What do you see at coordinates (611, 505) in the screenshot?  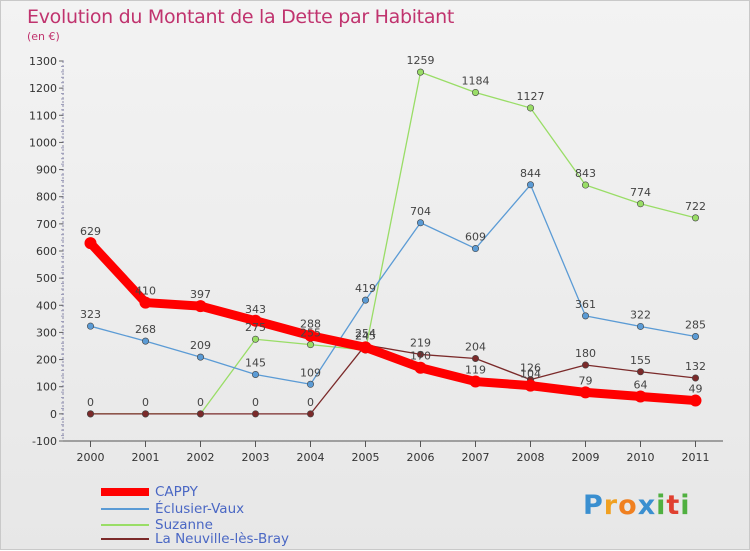 I see `logo-letter: r` at bounding box center [611, 505].